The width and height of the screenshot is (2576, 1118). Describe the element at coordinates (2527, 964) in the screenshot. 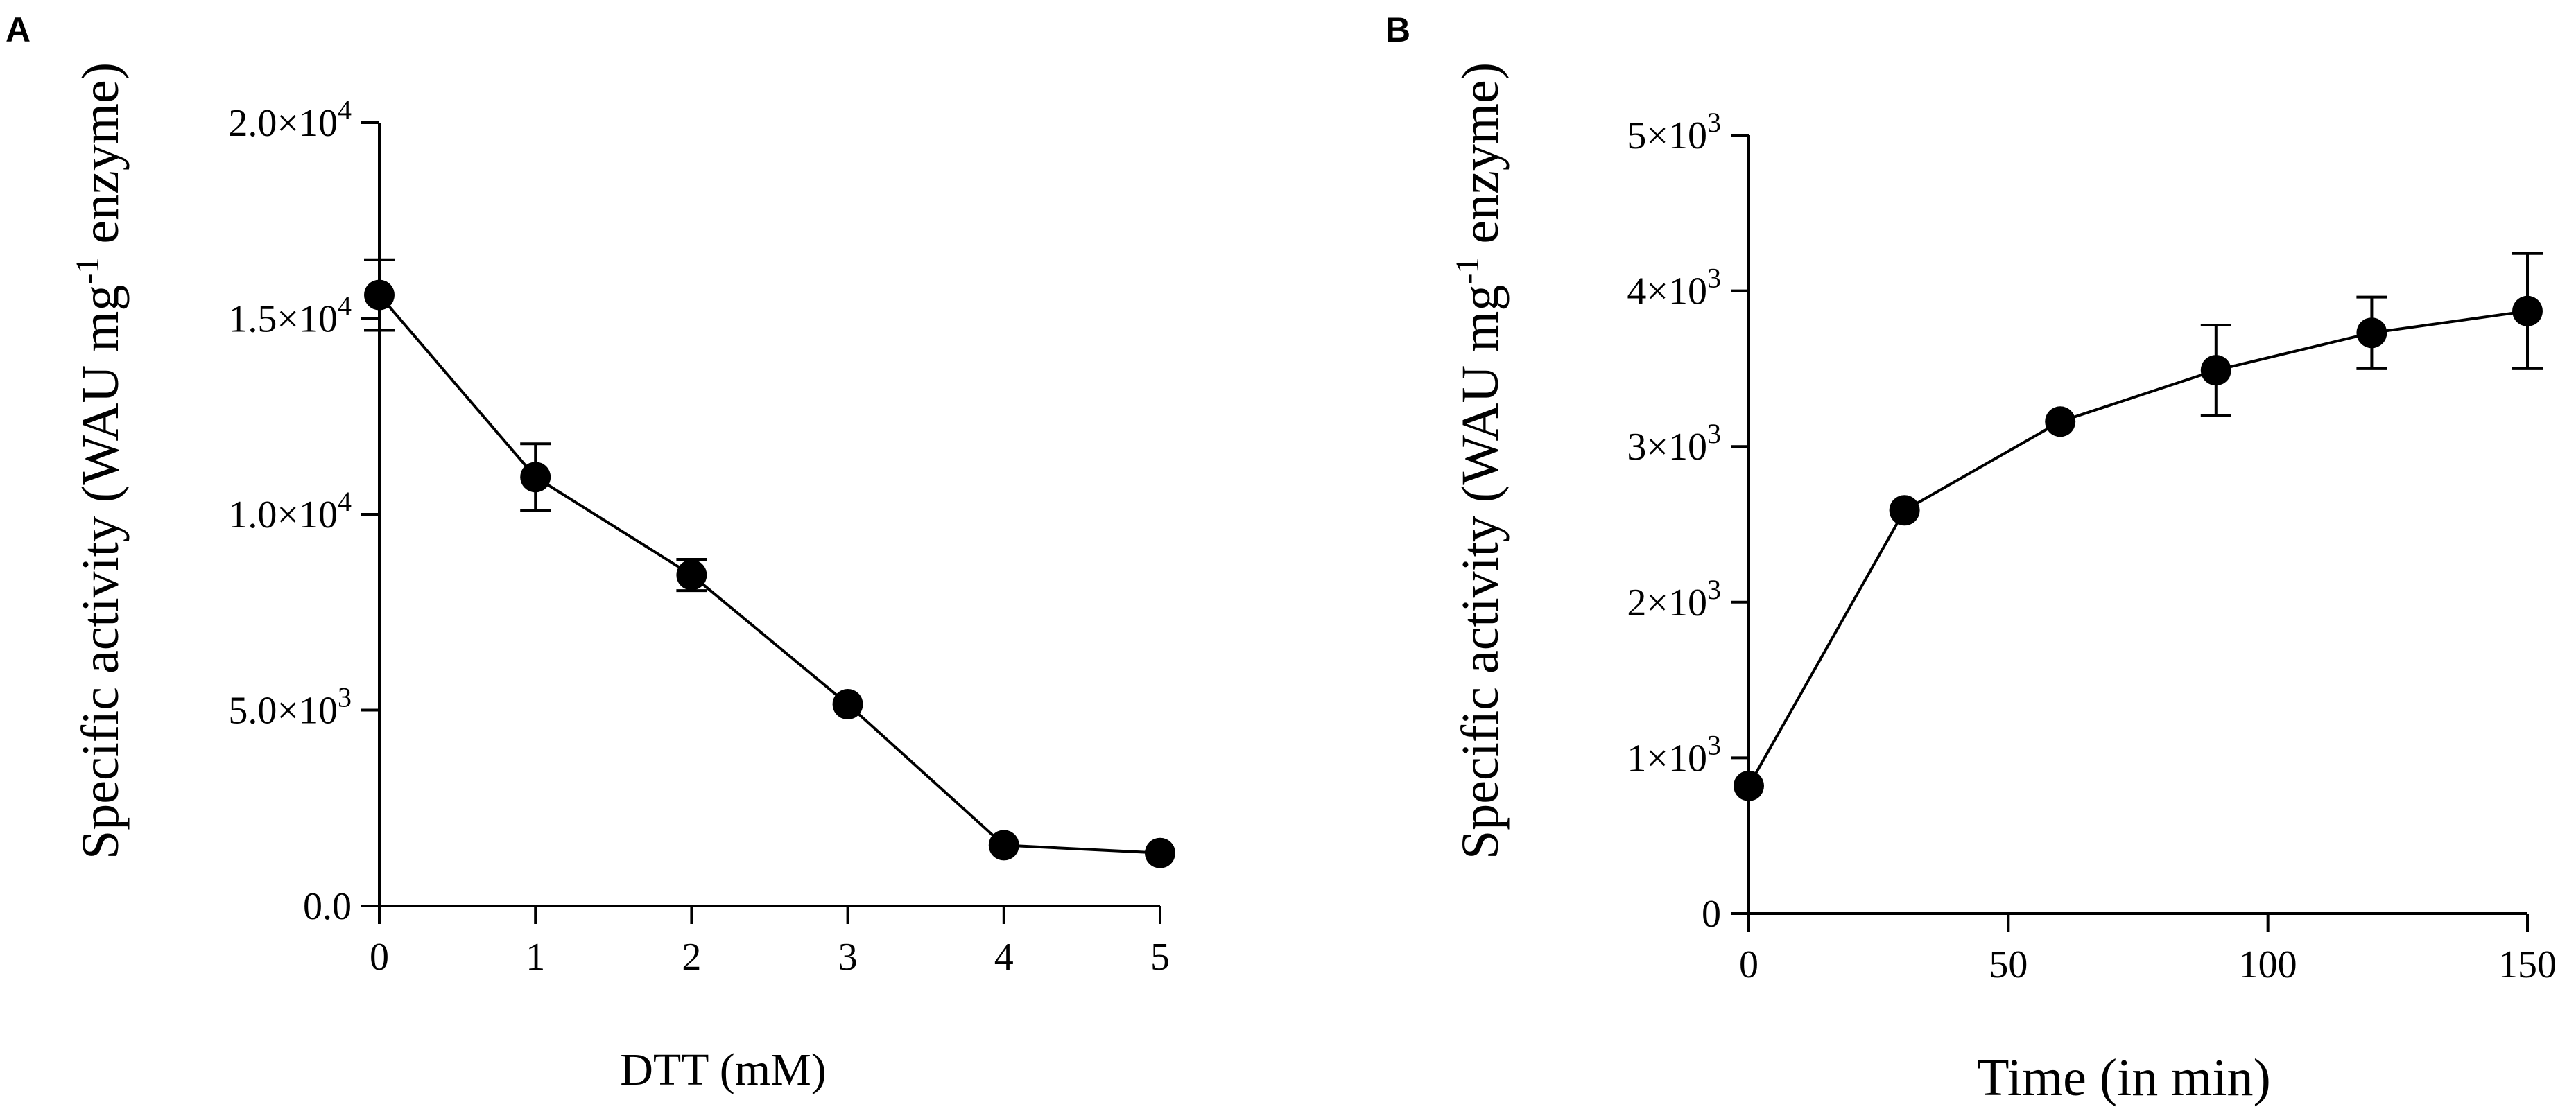

I see `panel-b-x-tick-label: 150` at that location.